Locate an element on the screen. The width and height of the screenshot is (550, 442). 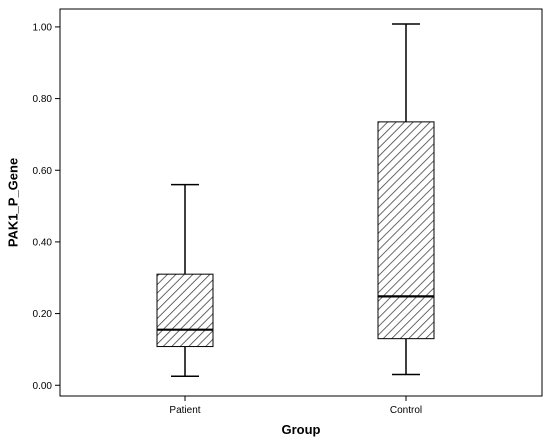
x-tick-label: Control is located at coordinates (406, 410).